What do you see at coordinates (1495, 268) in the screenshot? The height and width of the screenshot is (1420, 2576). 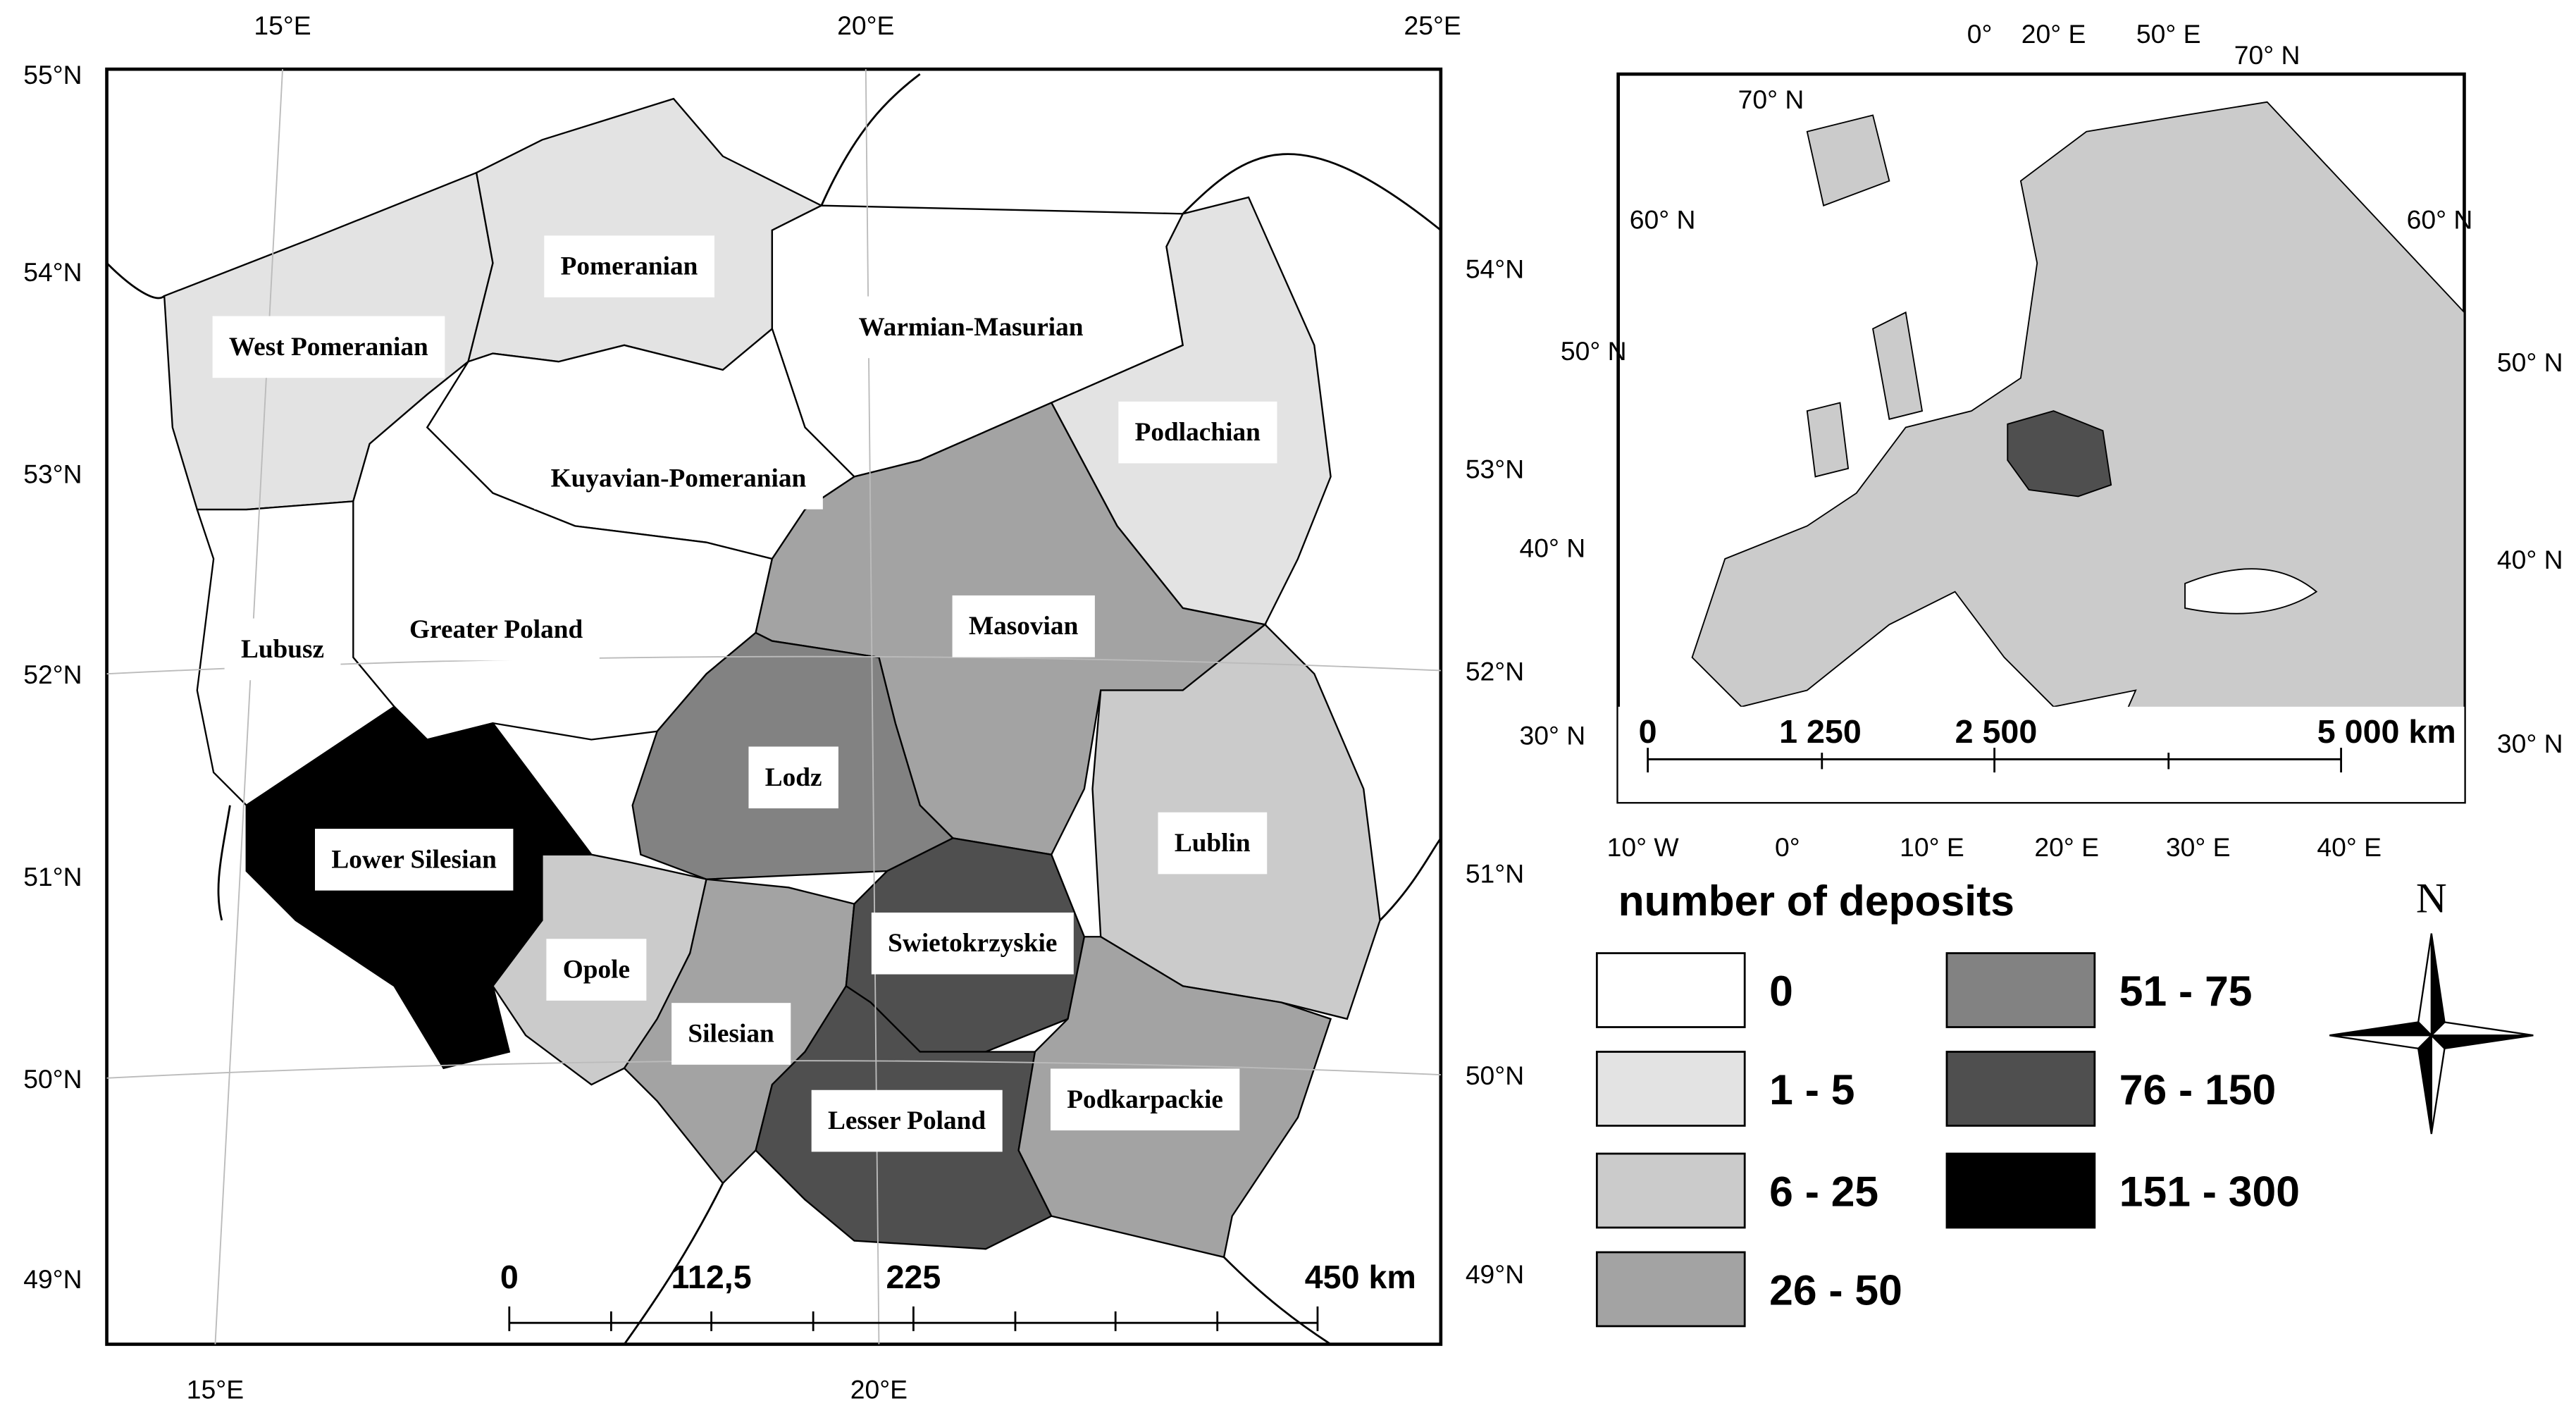 I see `lat-label: 54°N` at bounding box center [1495, 268].